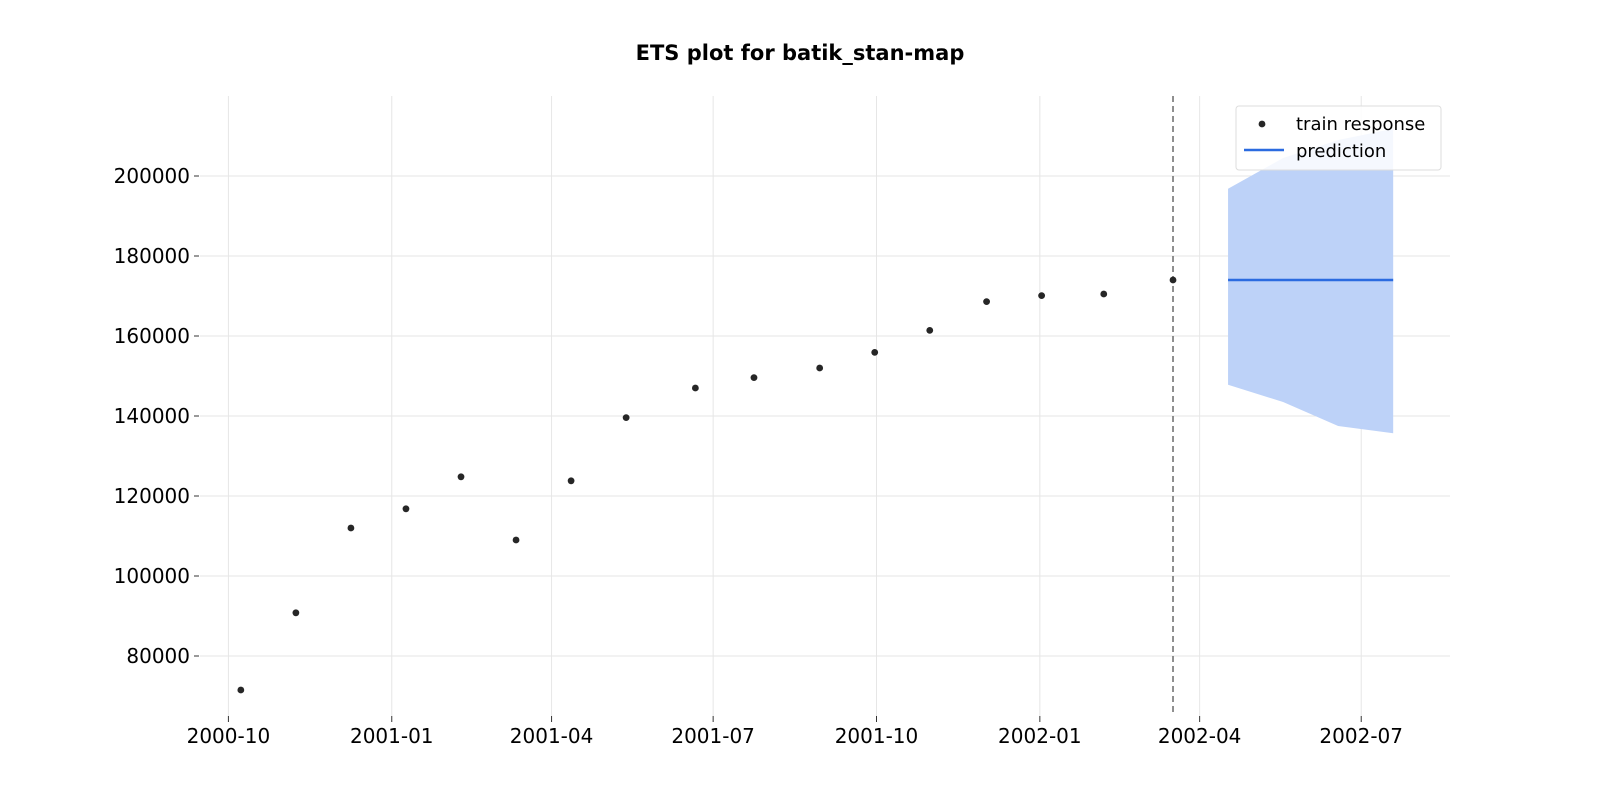 This screenshot has width=1600, height=800. What do you see at coordinates (392, 736) in the screenshot?
I see `x-tick-label: 2001-01` at bounding box center [392, 736].